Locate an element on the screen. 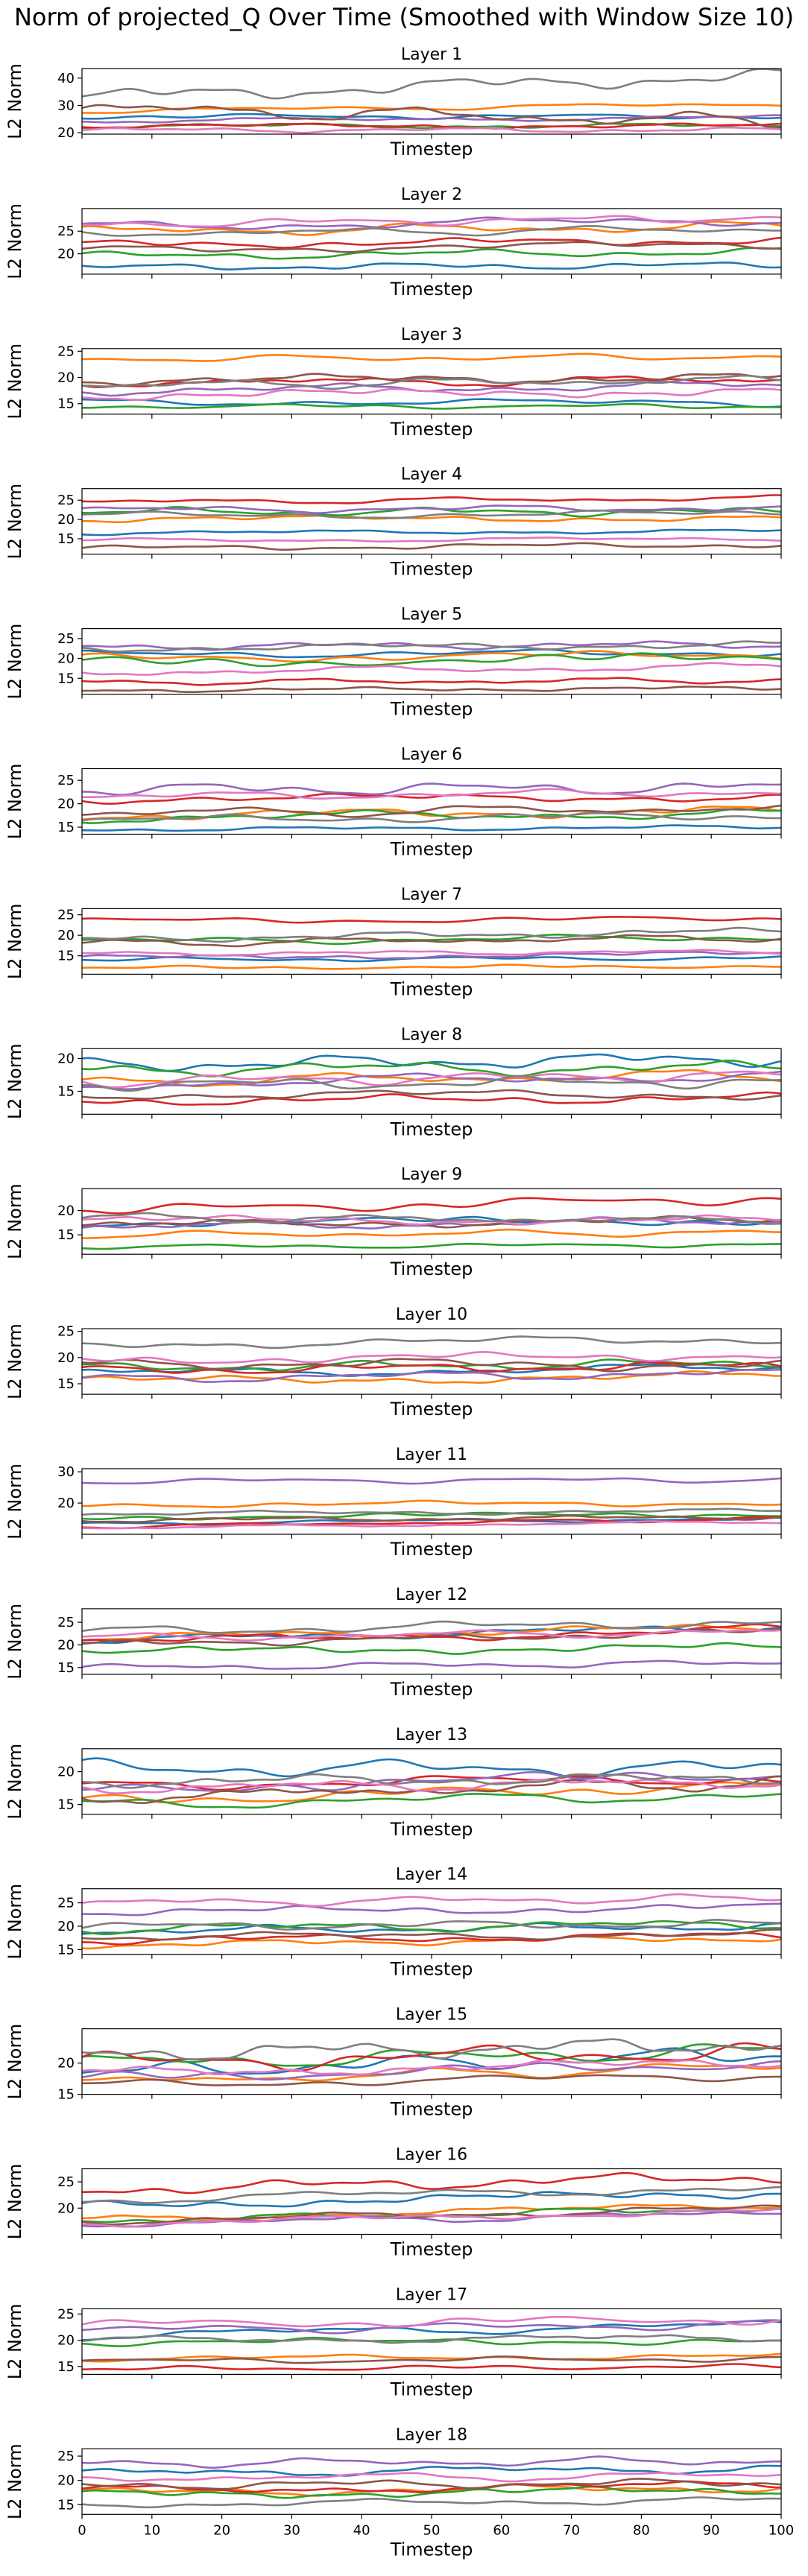 This screenshot has height=2576, width=808. subplot-layer-6: Layer 6 15 20 25 Timestep L2 Norm is located at coordinates (393, 803).